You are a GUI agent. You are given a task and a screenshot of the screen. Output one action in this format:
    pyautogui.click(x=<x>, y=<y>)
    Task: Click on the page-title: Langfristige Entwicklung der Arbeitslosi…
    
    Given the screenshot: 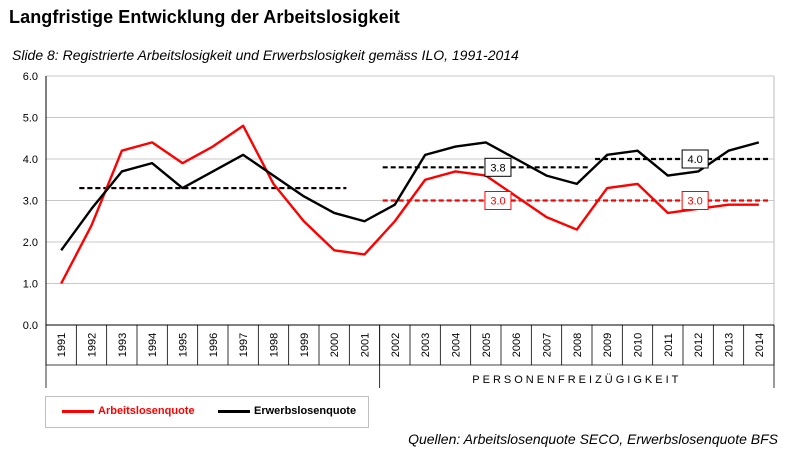 What is the action you would take?
    pyautogui.click(x=204, y=17)
    